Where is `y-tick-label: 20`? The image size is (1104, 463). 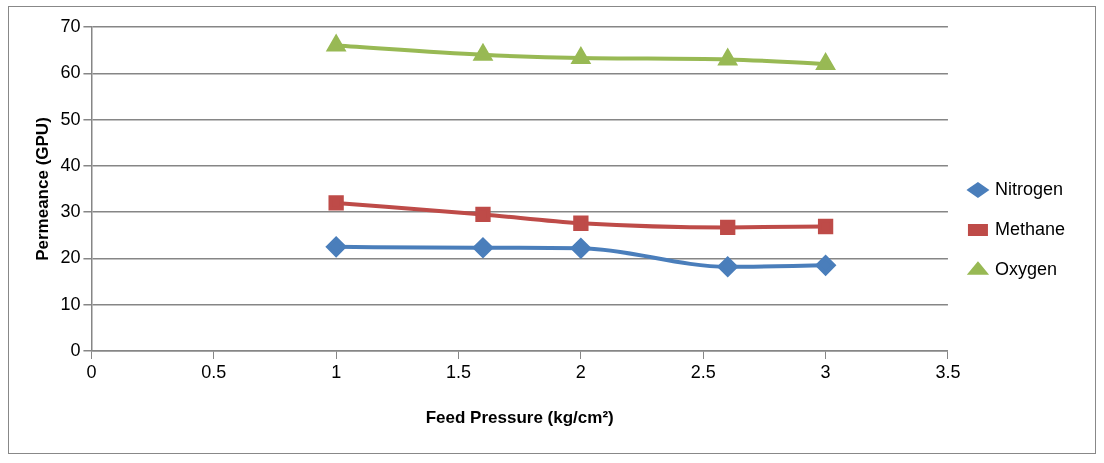 y-tick-label: 20 is located at coordinates (70, 257).